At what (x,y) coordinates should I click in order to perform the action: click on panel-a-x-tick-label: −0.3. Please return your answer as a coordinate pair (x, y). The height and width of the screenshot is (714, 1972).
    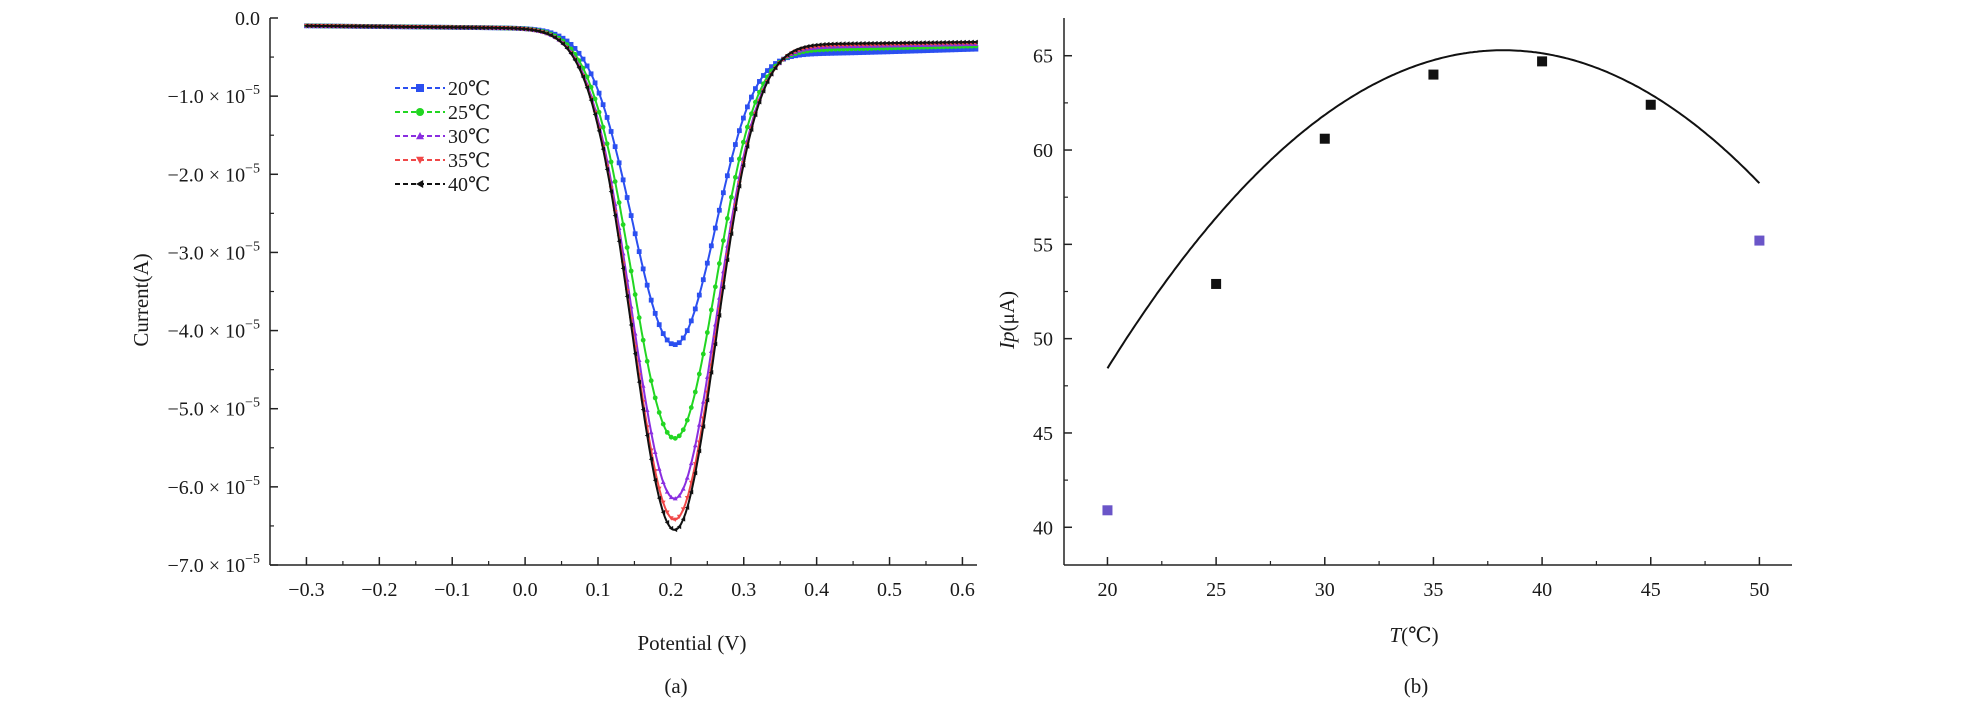
    Looking at the image, I should click on (306, 590).